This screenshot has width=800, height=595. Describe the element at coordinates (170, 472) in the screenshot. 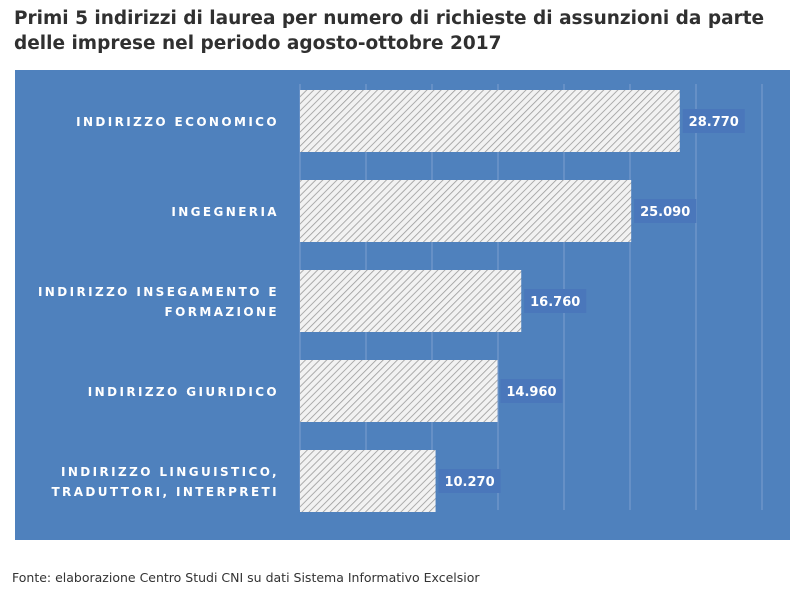

I see `category-label: INDIRIZZO LINGUISTICO,` at that location.